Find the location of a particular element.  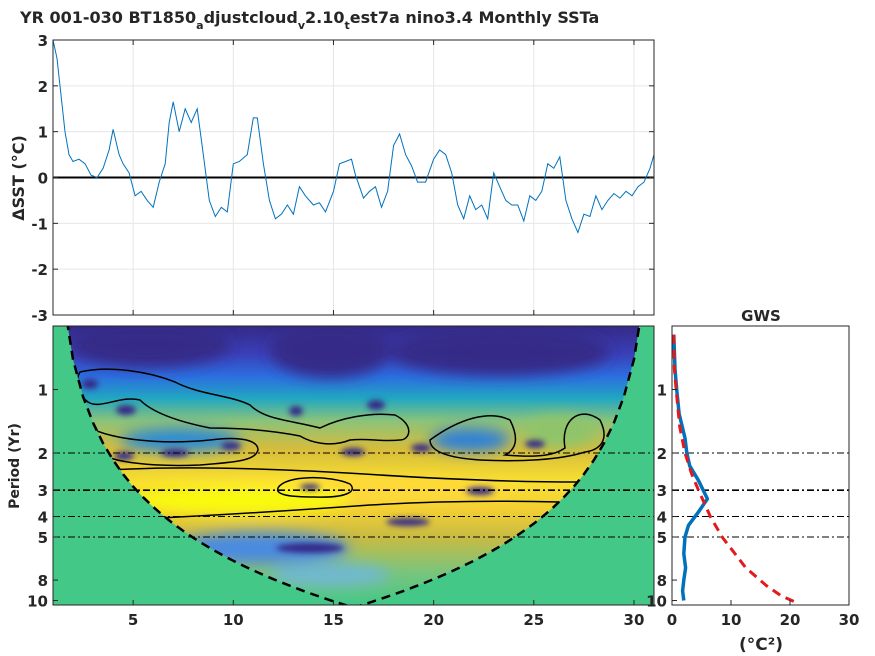

y-tick-label: -1 is located at coordinates (39, 224).